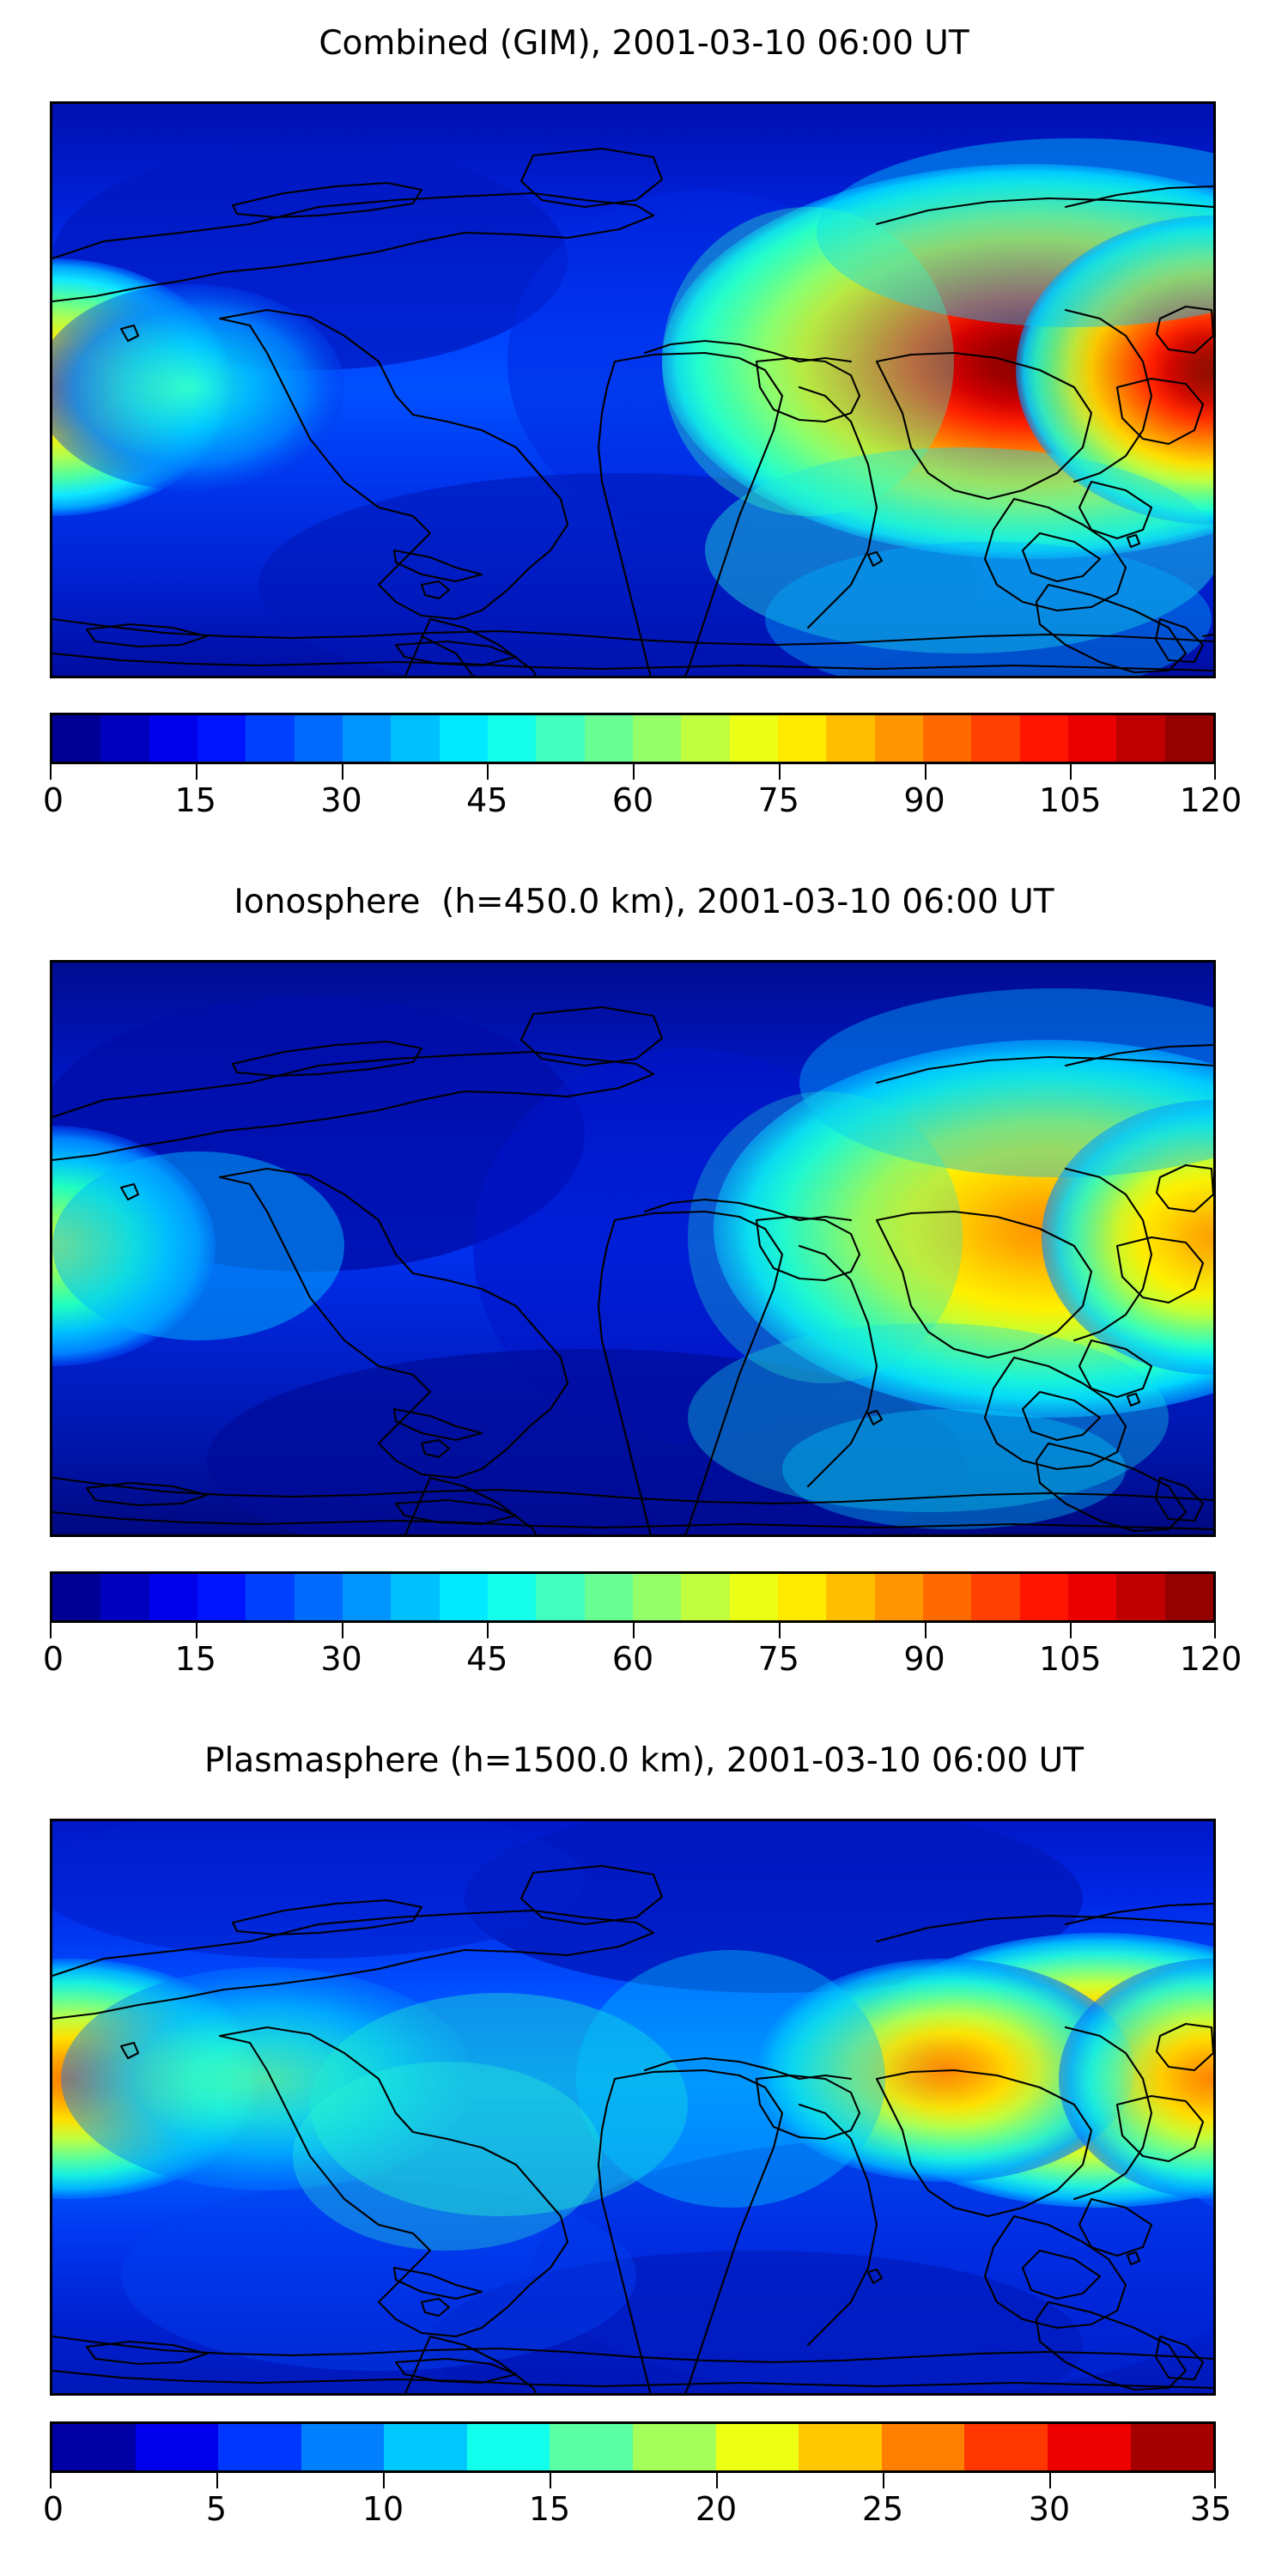  I want to click on colorbar-tick-label: 120, so click(1210, 800).